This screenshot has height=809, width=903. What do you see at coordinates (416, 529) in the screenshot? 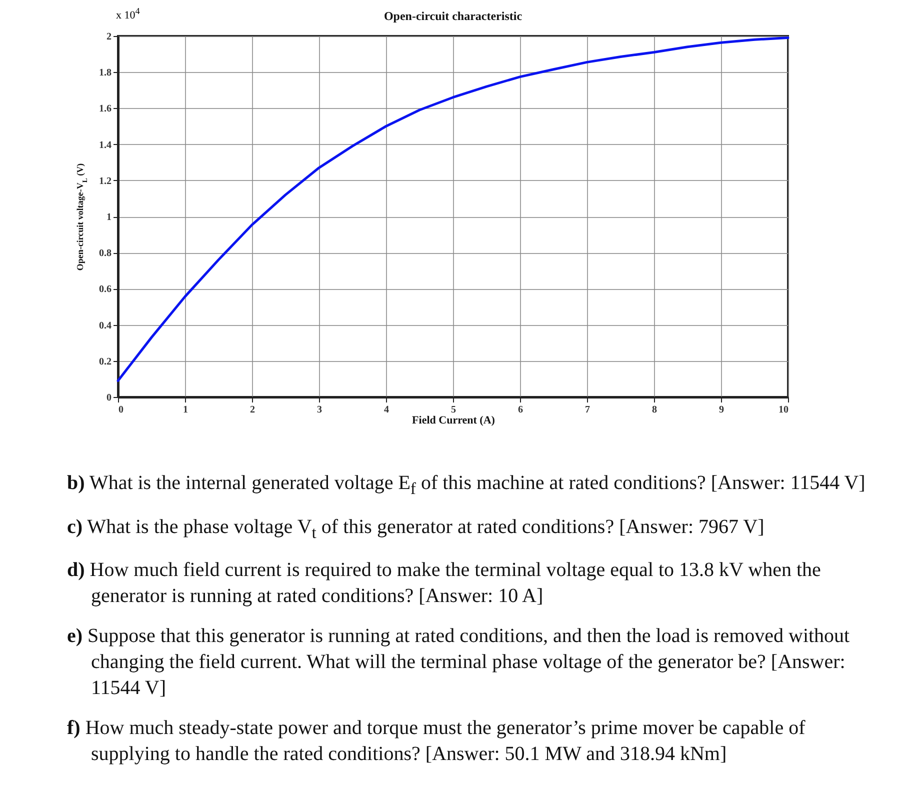
I see `text: c) What is the phase voltage V$_{t}$ of this generator at rated conditions? [Answer: 7967 V]` at bounding box center [416, 529].